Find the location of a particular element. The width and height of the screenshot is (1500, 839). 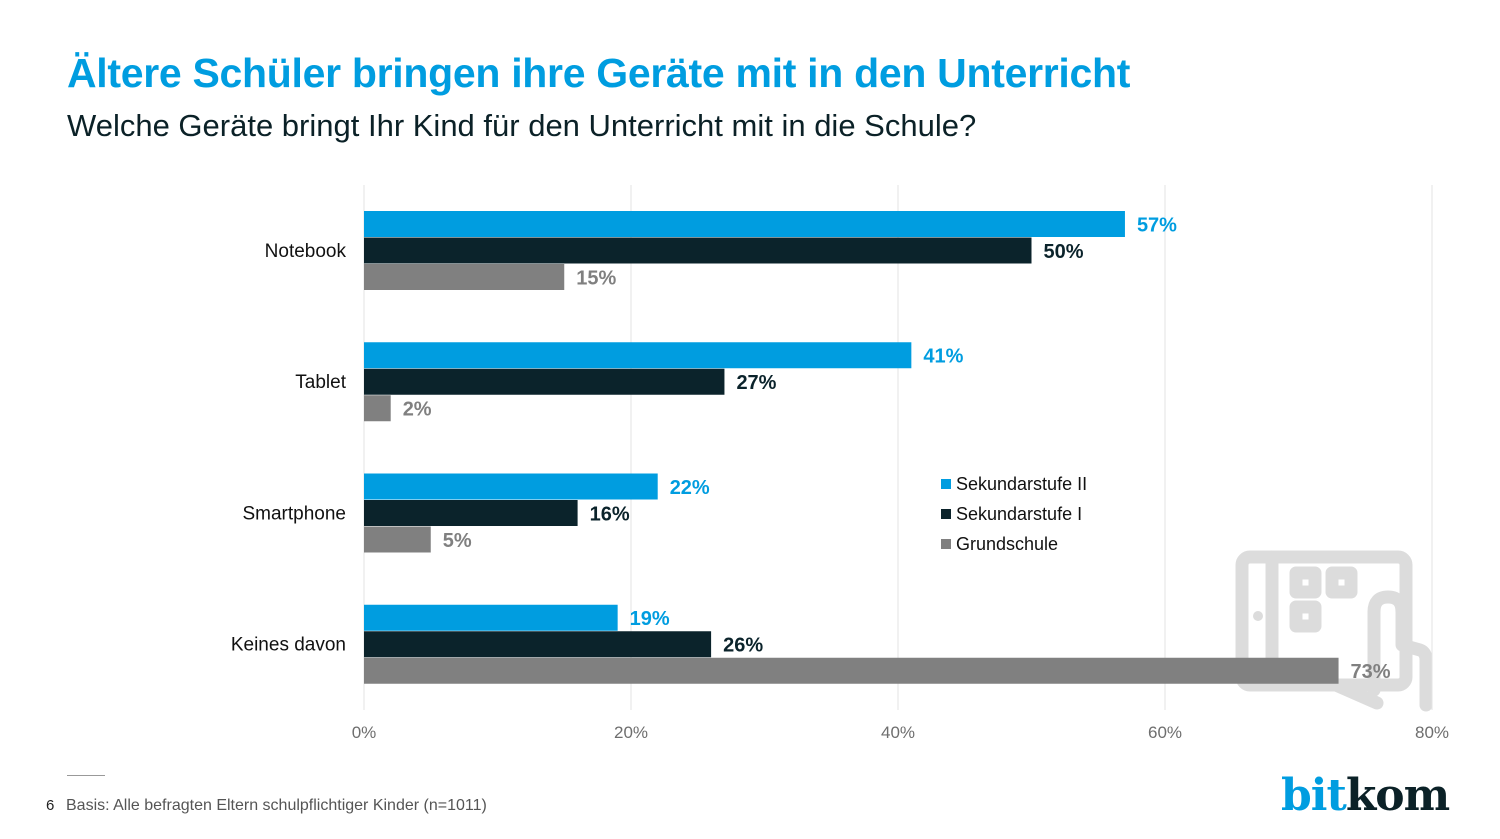

logo-part-bit: bit is located at coordinates (1314, 795).